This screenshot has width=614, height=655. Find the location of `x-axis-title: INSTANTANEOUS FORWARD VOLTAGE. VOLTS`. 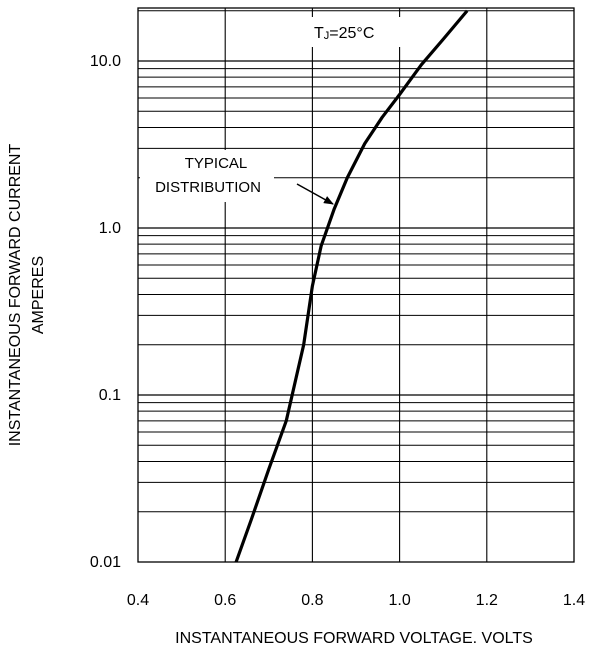

x-axis-title: INSTANTANEOUS FORWARD VOLTAGE. VOLTS is located at coordinates (354, 638).